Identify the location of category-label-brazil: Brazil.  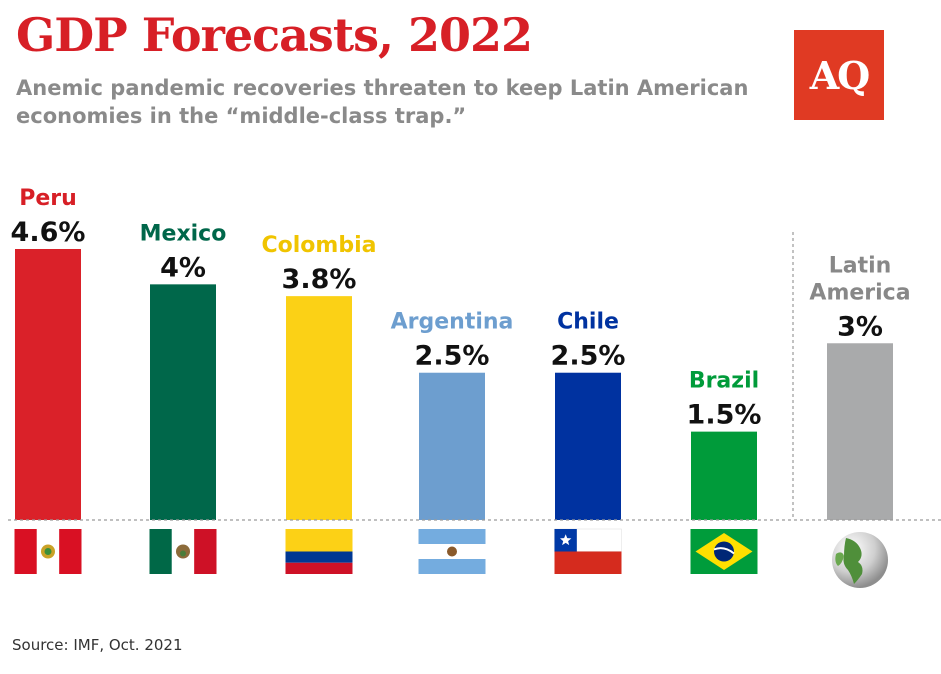
(724, 381).